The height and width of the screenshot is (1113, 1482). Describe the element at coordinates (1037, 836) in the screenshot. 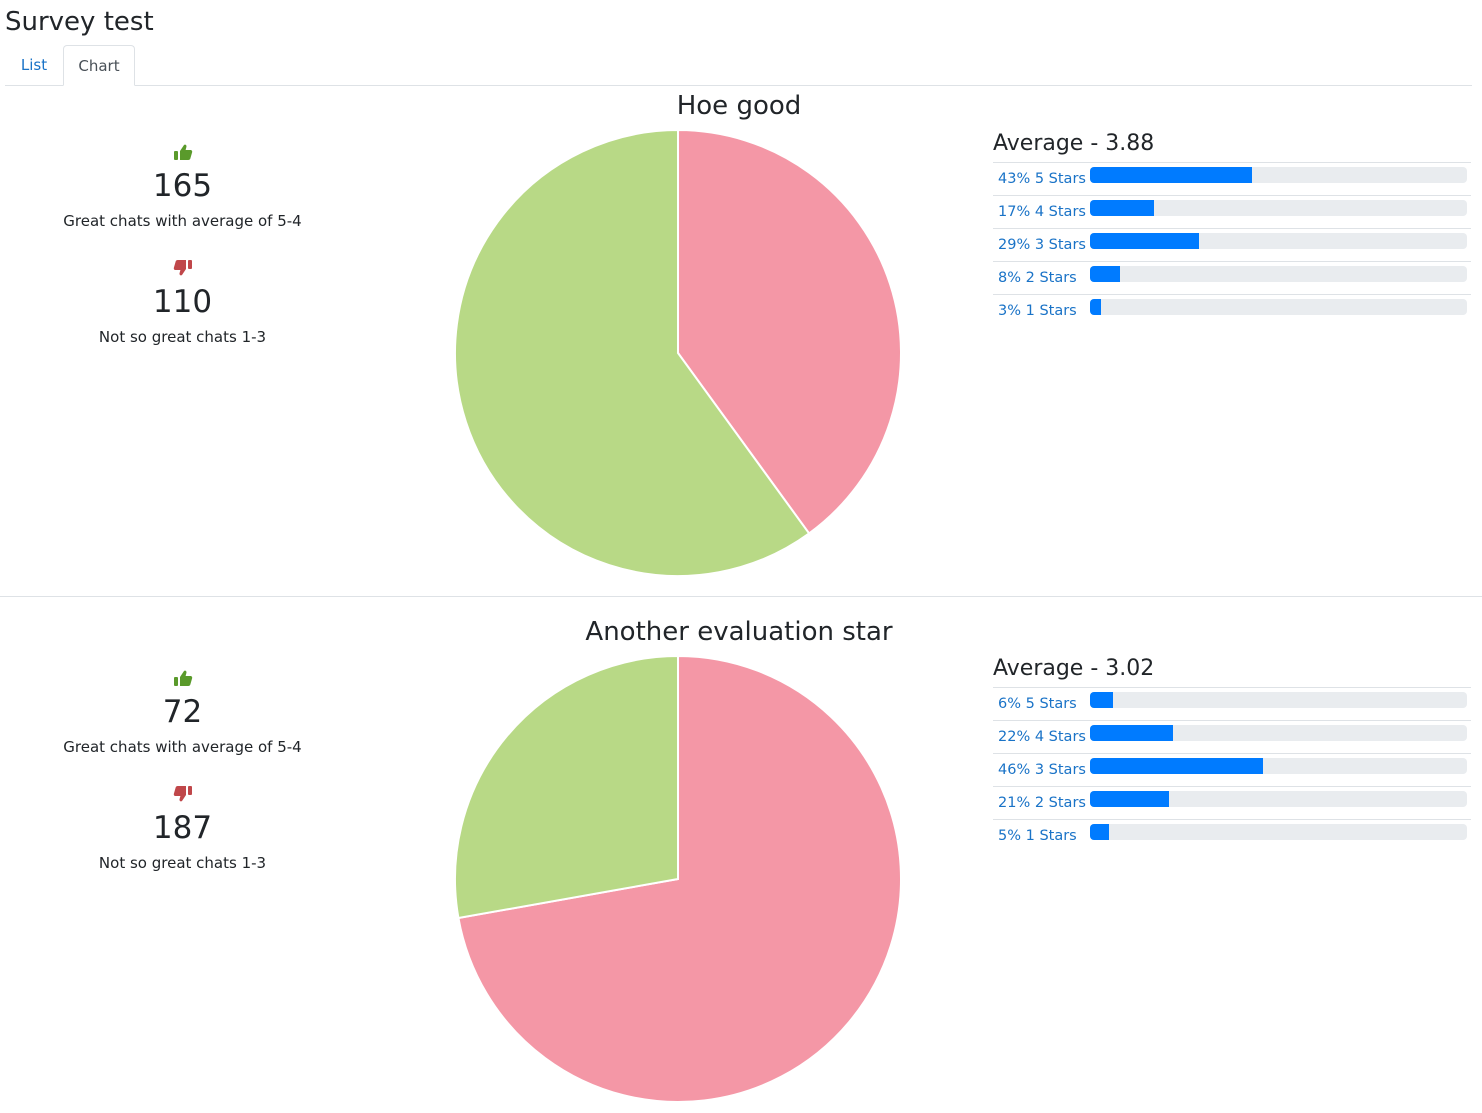

I see `rating-label: 5% 1 Stars` at that location.